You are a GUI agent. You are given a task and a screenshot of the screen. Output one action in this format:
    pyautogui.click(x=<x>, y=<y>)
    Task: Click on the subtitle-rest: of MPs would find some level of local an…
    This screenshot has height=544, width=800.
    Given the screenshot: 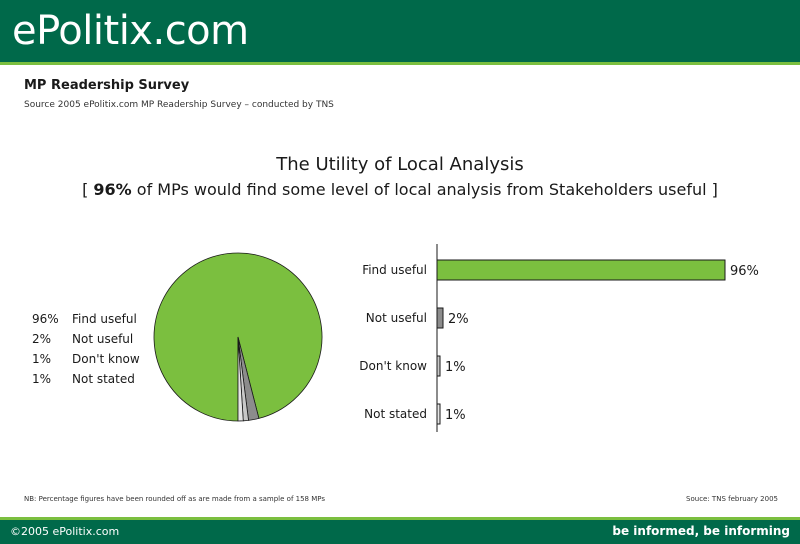 What is the action you would take?
    pyautogui.click(x=424, y=189)
    